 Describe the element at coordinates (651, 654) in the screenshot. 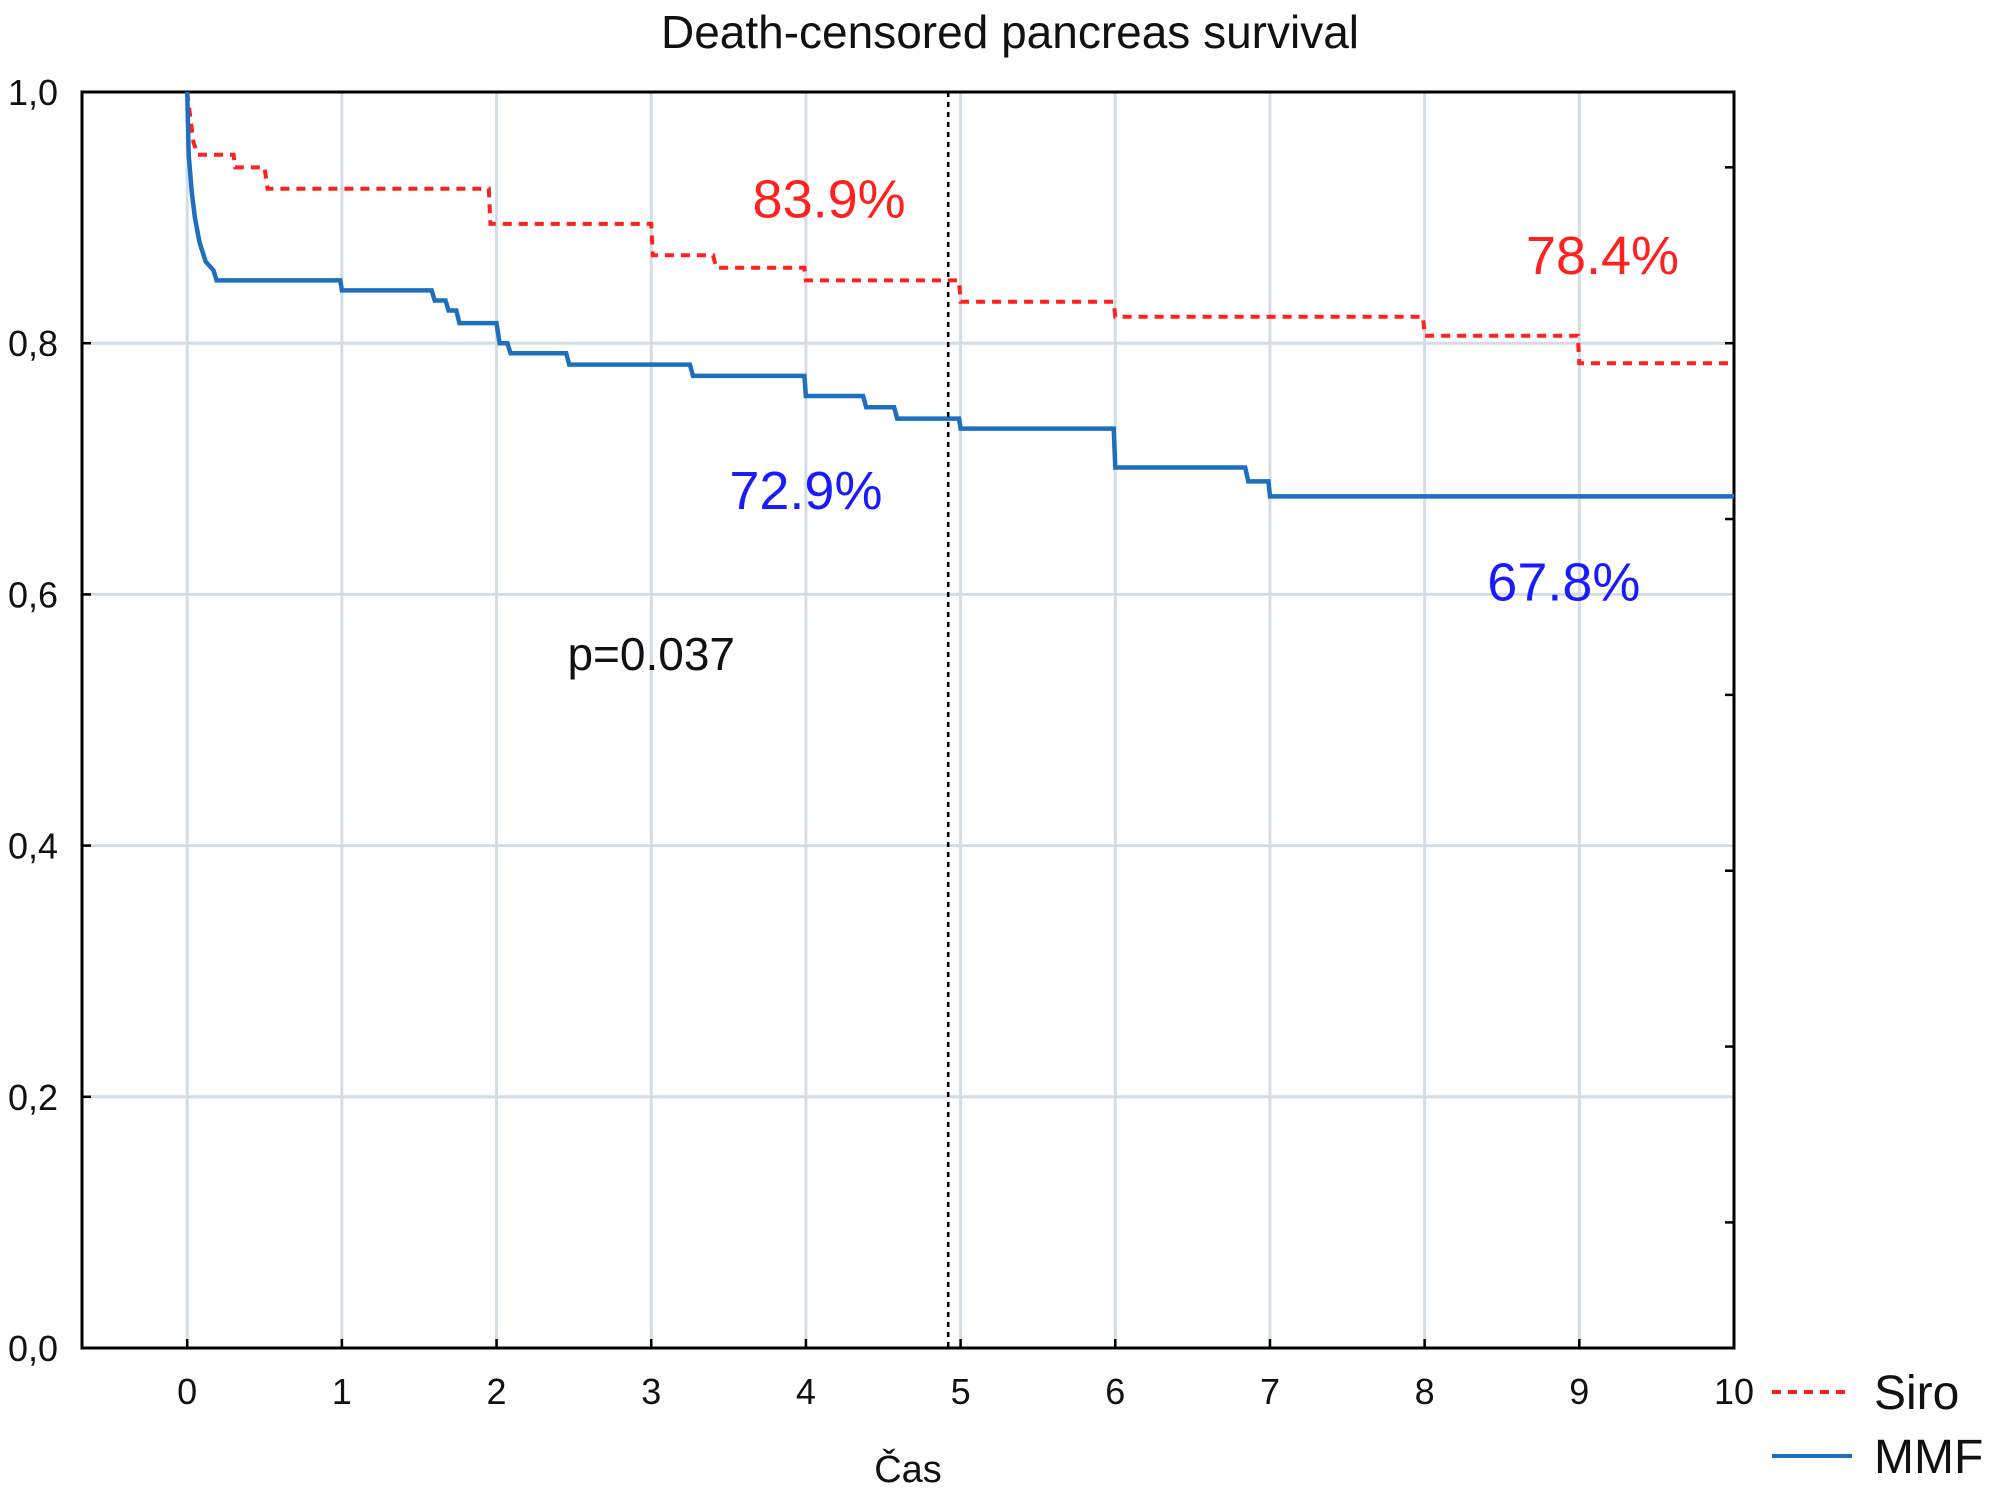

I see `p-value-label: p=0.037` at that location.